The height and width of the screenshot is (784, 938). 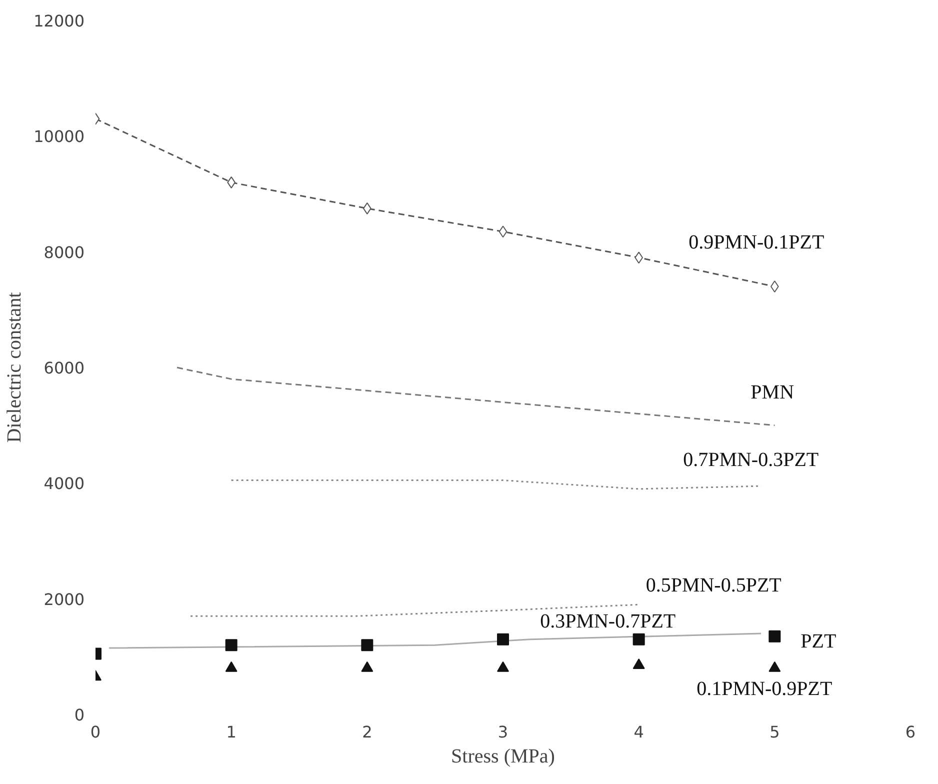 What do you see at coordinates (367, 732) in the screenshot?
I see `x-tick-label: 2` at bounding box center [367, 732].